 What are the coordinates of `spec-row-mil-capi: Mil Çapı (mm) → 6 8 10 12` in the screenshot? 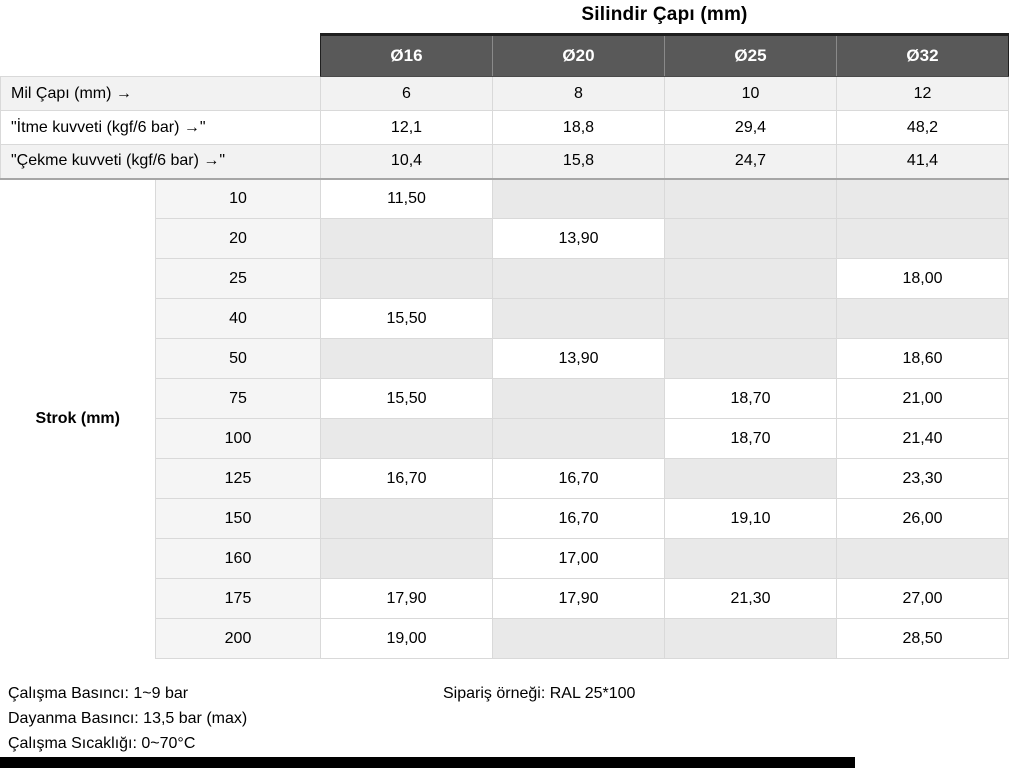 It's located at (504, 93).